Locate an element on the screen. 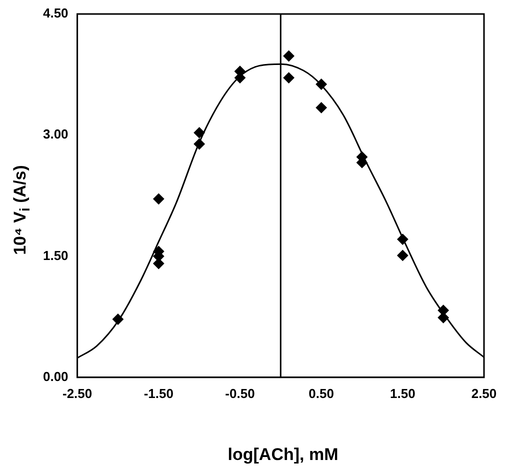 Image resolution: width=524 pixels, height=473 pixels. x-tick-label: -2.50 is located at coordinates (77, 393).